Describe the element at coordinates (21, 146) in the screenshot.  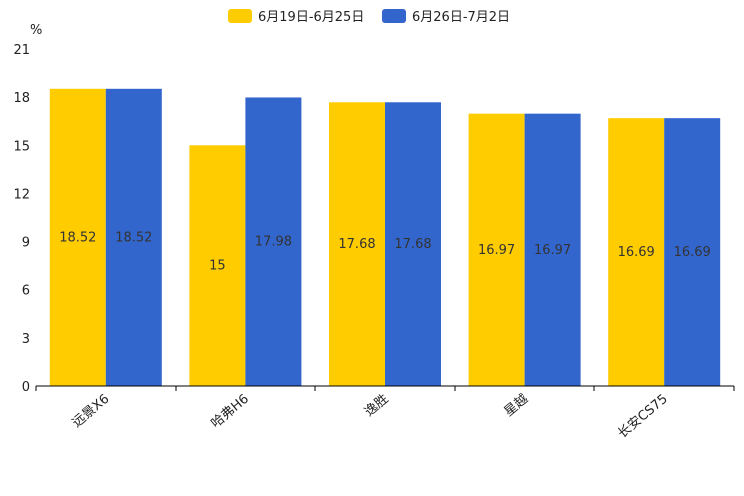
I see `y-tick-label-5: 15` at that location.